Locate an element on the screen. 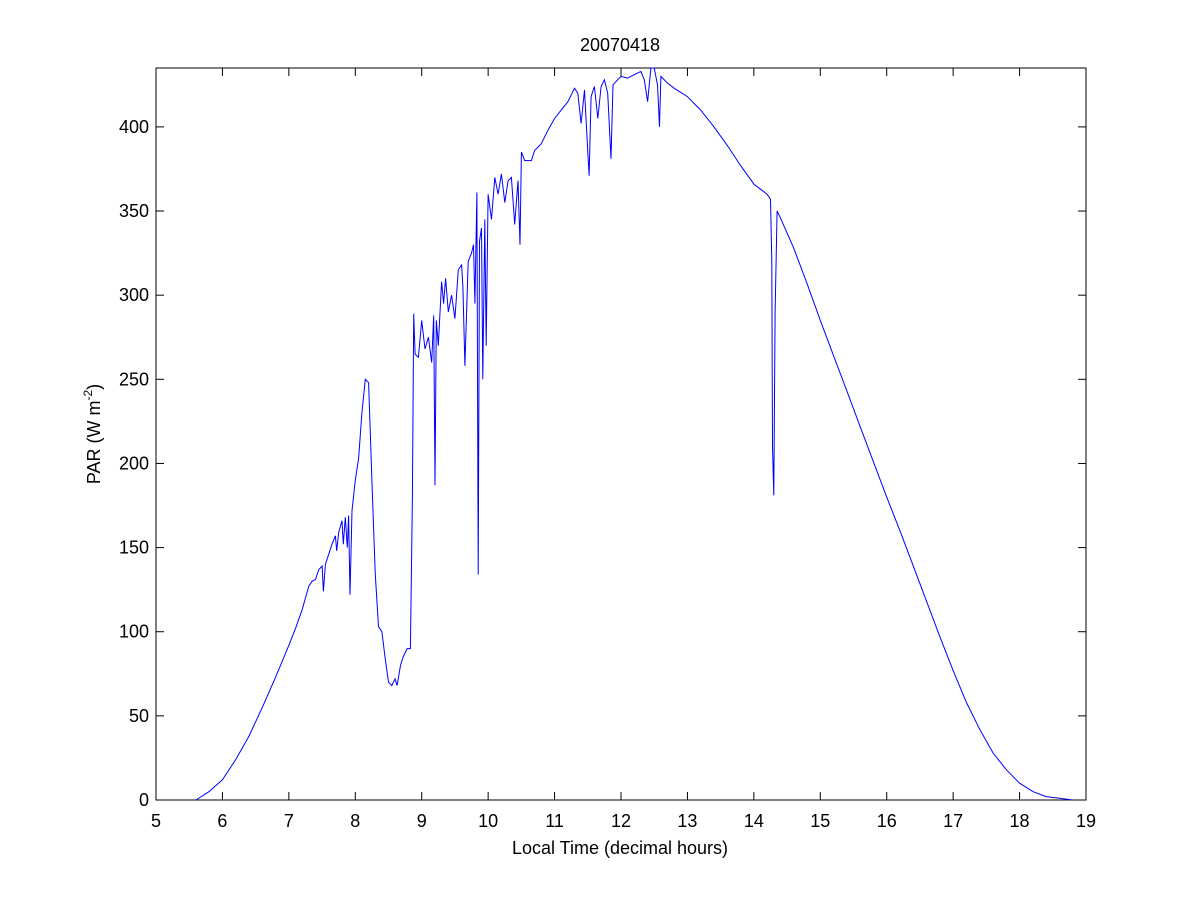 The image size is (1200, 900). x-tick-label: 15 is located at coordinates (820, 821).